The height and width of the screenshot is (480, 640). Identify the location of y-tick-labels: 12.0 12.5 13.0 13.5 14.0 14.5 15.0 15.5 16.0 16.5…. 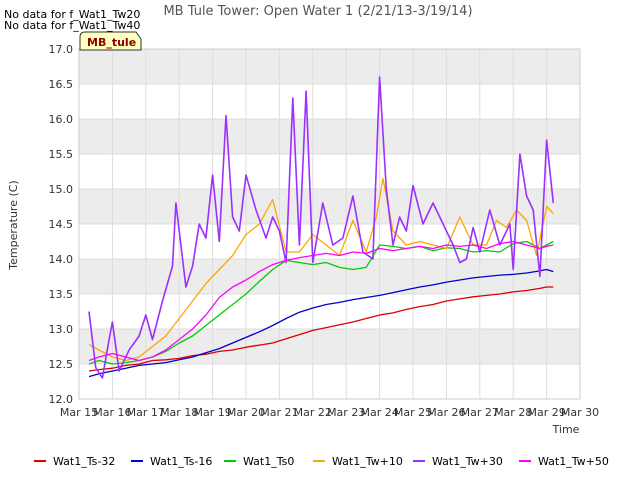
(61, 224).